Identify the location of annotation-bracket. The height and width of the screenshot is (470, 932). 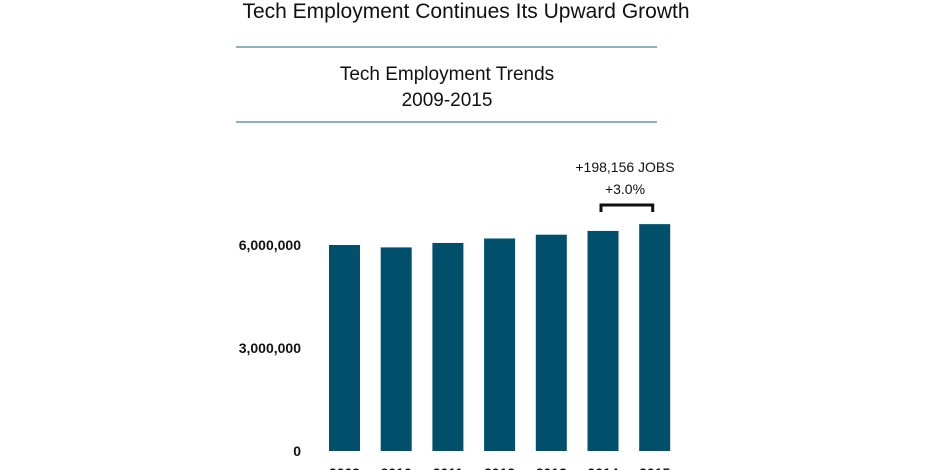
(627, 207).